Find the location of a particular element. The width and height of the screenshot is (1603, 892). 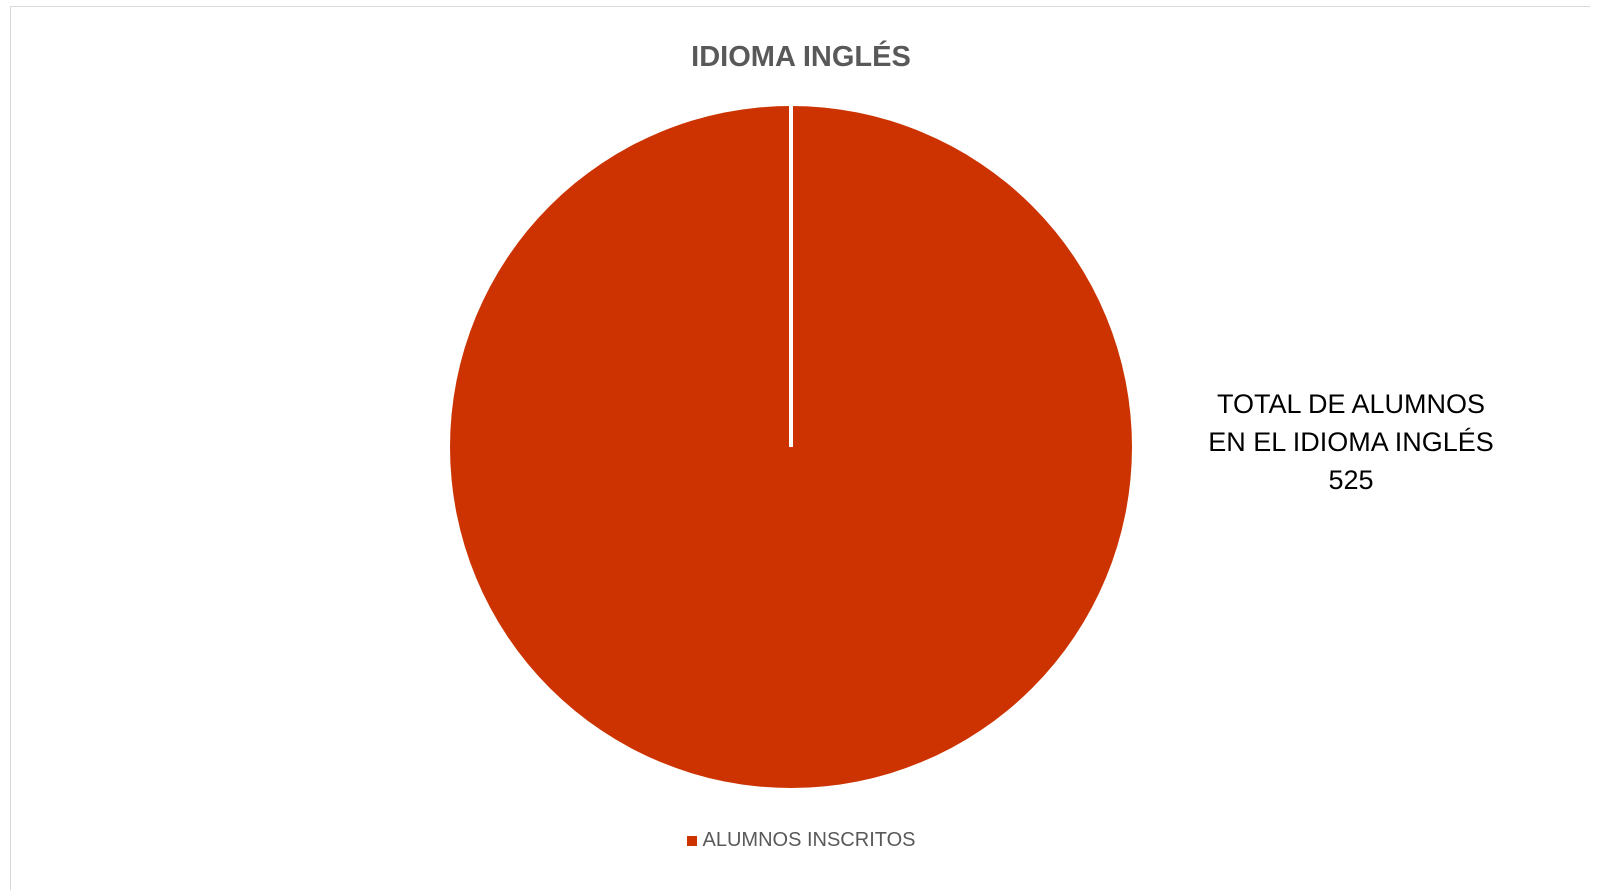

data-label-line-2: EN EL IDIOMA INGLÉS is located at coordinates (1351, 442).